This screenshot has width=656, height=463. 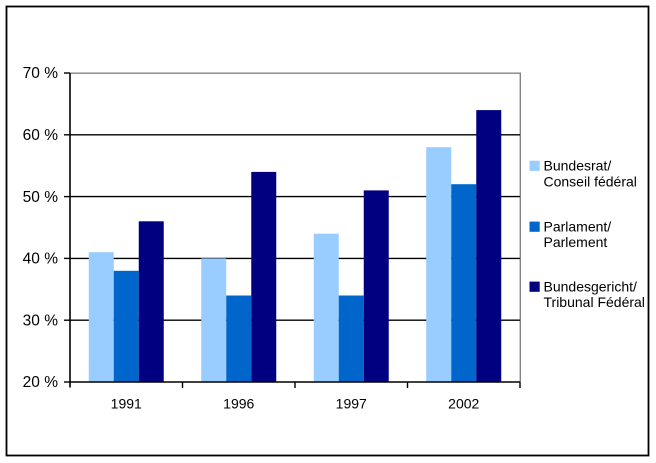 What do you see at coordinates (126, 404) in the screenshot?
I see `svg-text: 1991` at bounding box center [126, 404].